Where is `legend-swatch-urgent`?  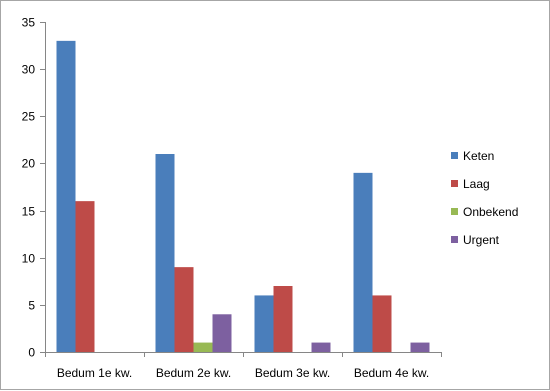
legend-swatch-urgent is located at coordinates (454, 239).